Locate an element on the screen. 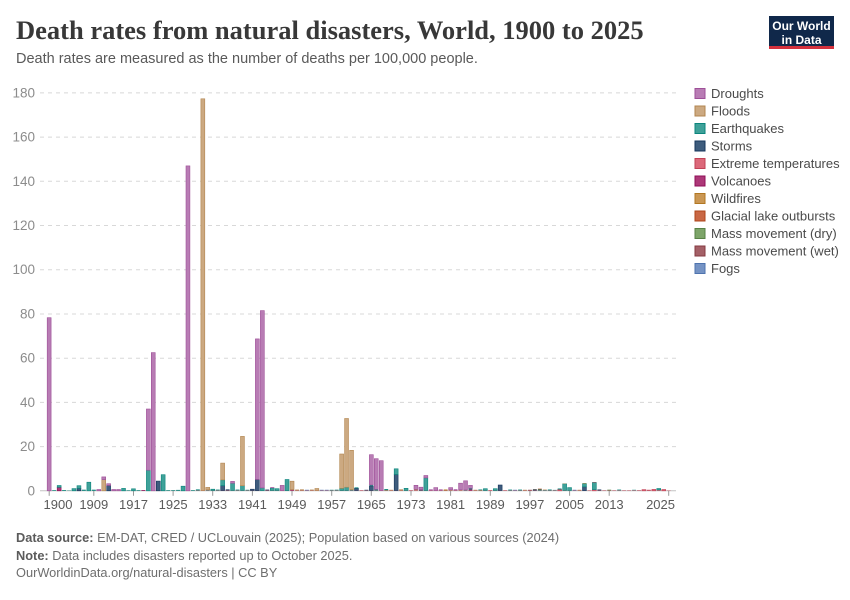 The height and width of the screenshot is (600, 850). svg-text: Volcanoes is located at coordinates (741, 181).